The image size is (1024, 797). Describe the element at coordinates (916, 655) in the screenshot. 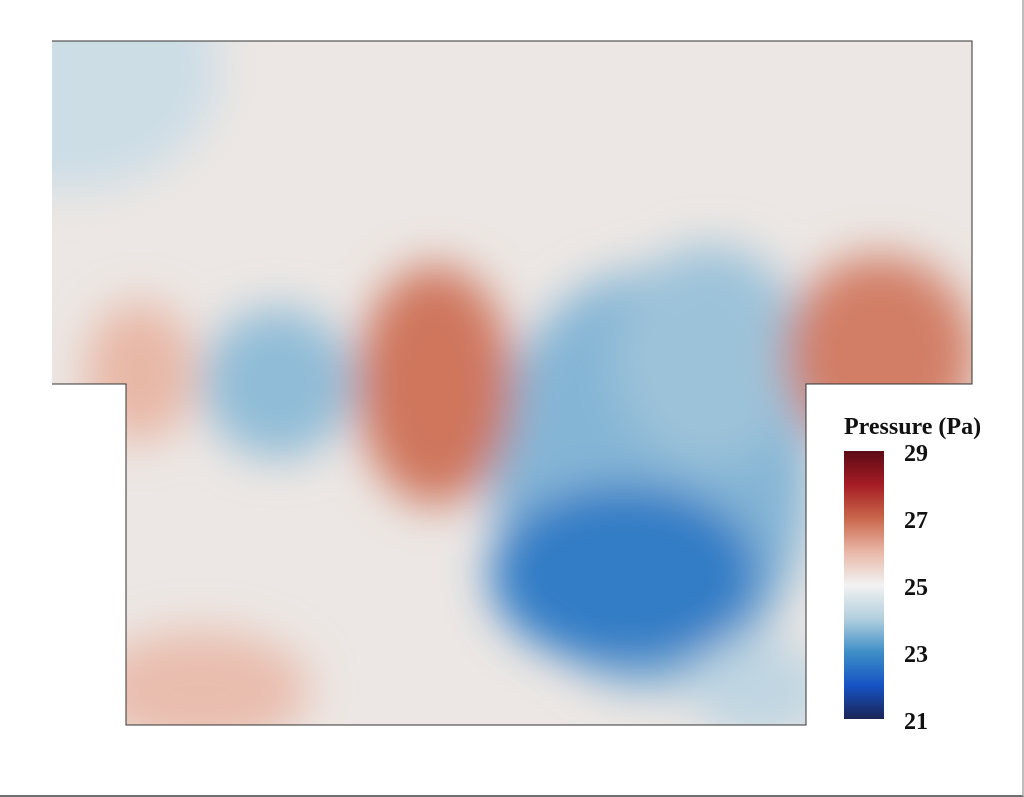

I see `colorbar-tick-label: 23` at that location.